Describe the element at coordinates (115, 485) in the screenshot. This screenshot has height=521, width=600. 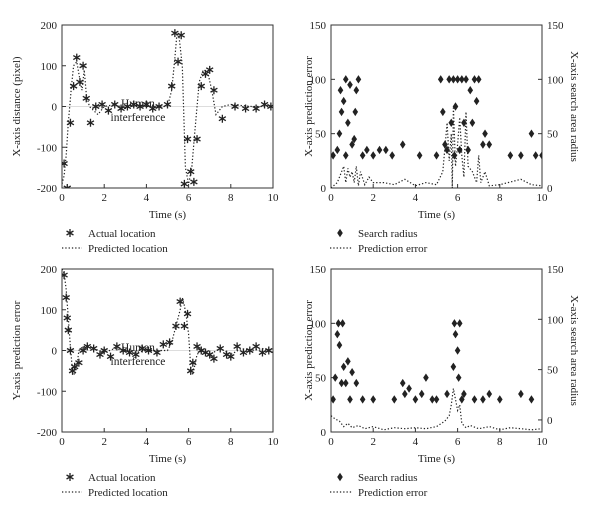
I see `legend-3: Actual location Predicted location` at that location.